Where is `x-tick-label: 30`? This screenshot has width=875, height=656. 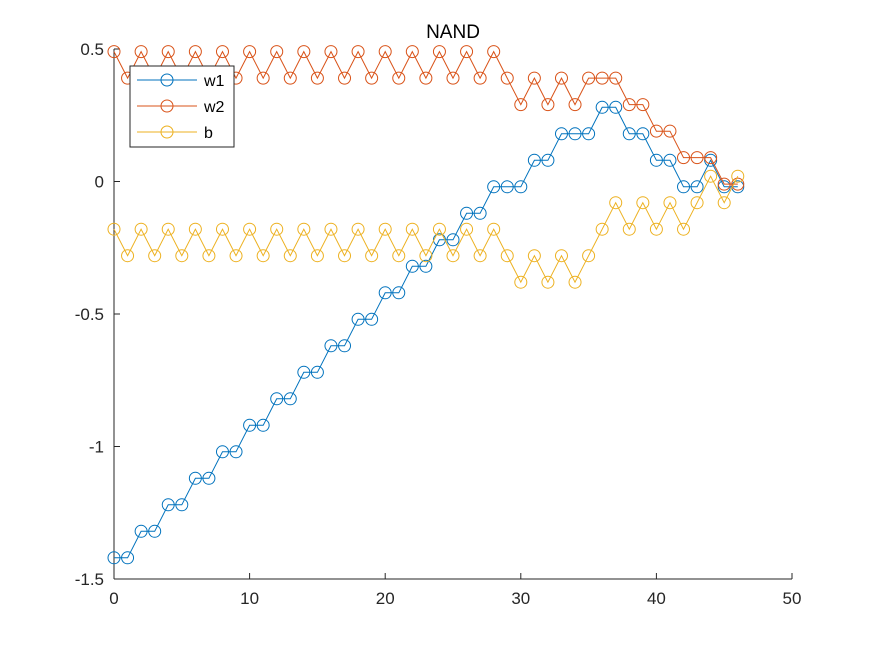 x-tick-label: 30 is located at coordinates (520, 598).